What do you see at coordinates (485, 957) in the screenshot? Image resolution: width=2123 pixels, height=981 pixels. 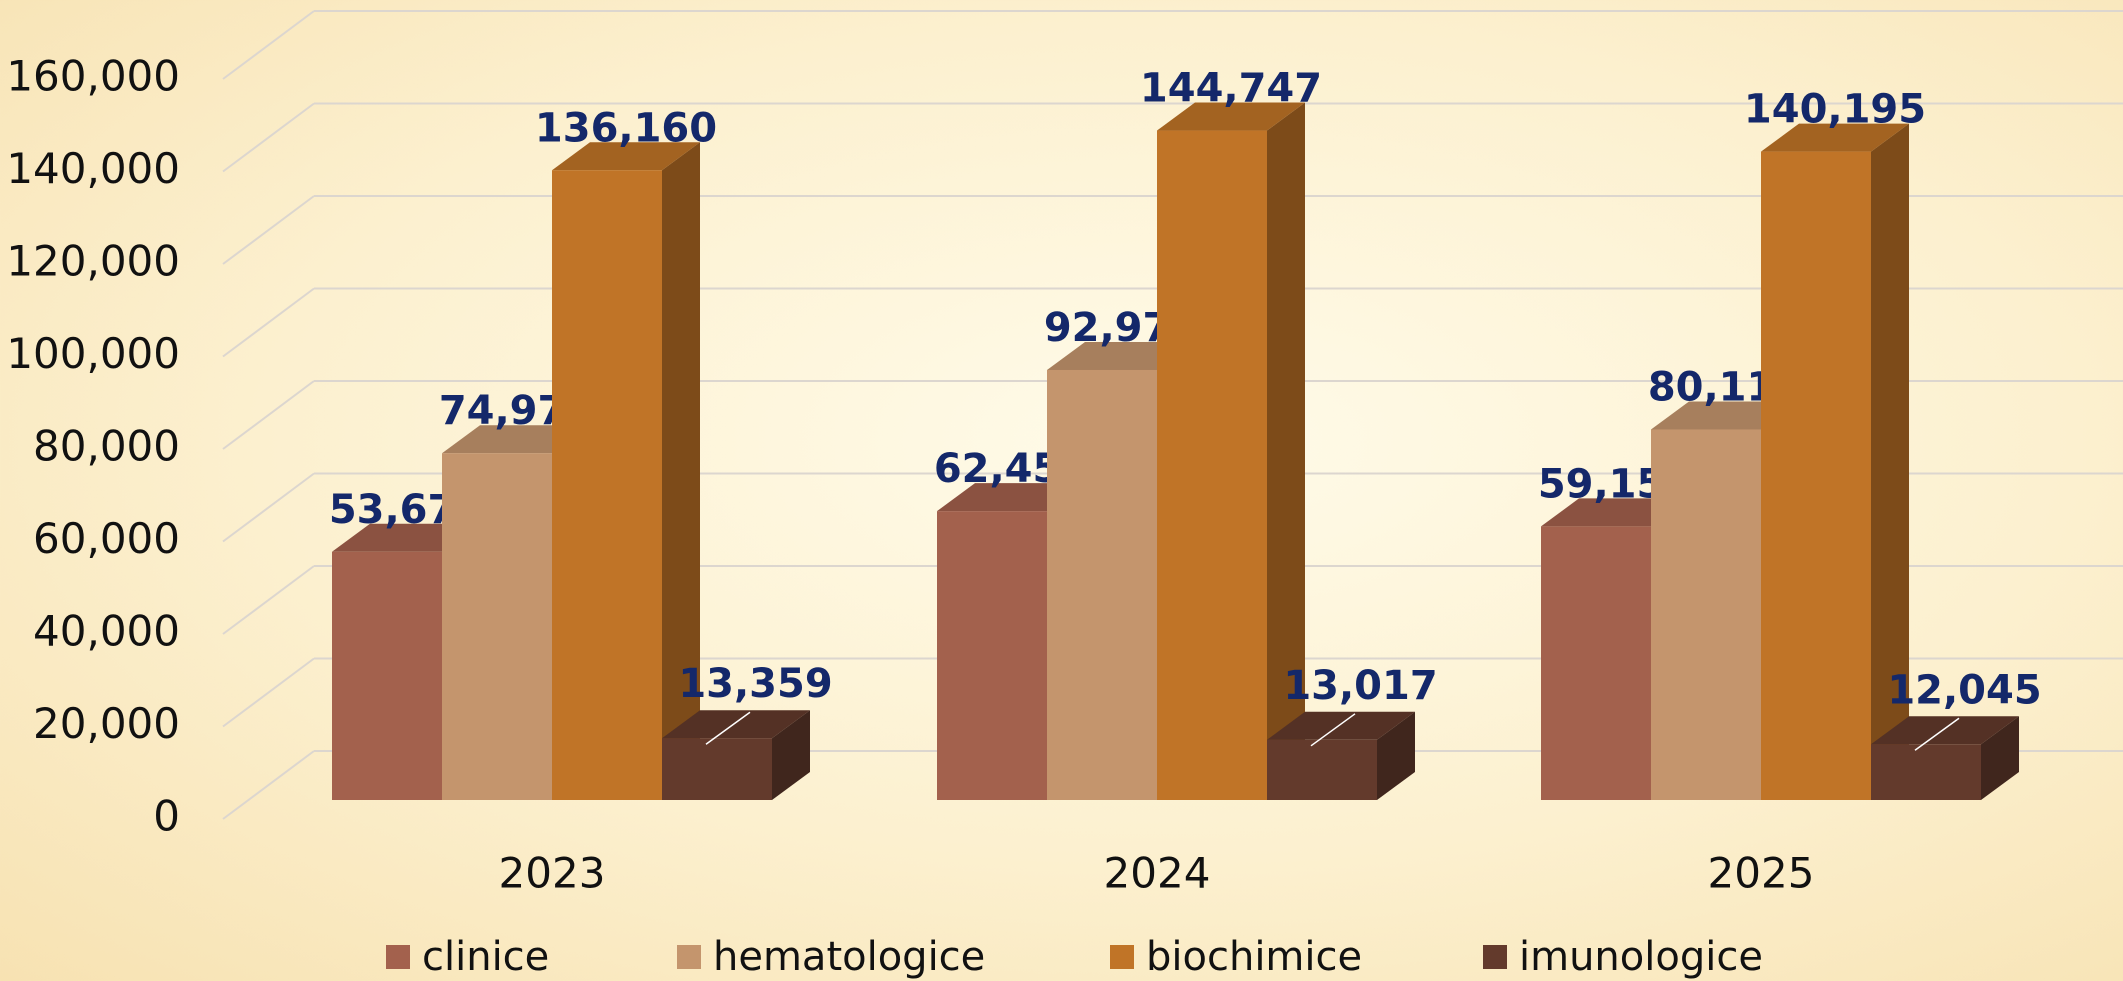 I see `legend-label: clinice` at bounding box center [485, 957].